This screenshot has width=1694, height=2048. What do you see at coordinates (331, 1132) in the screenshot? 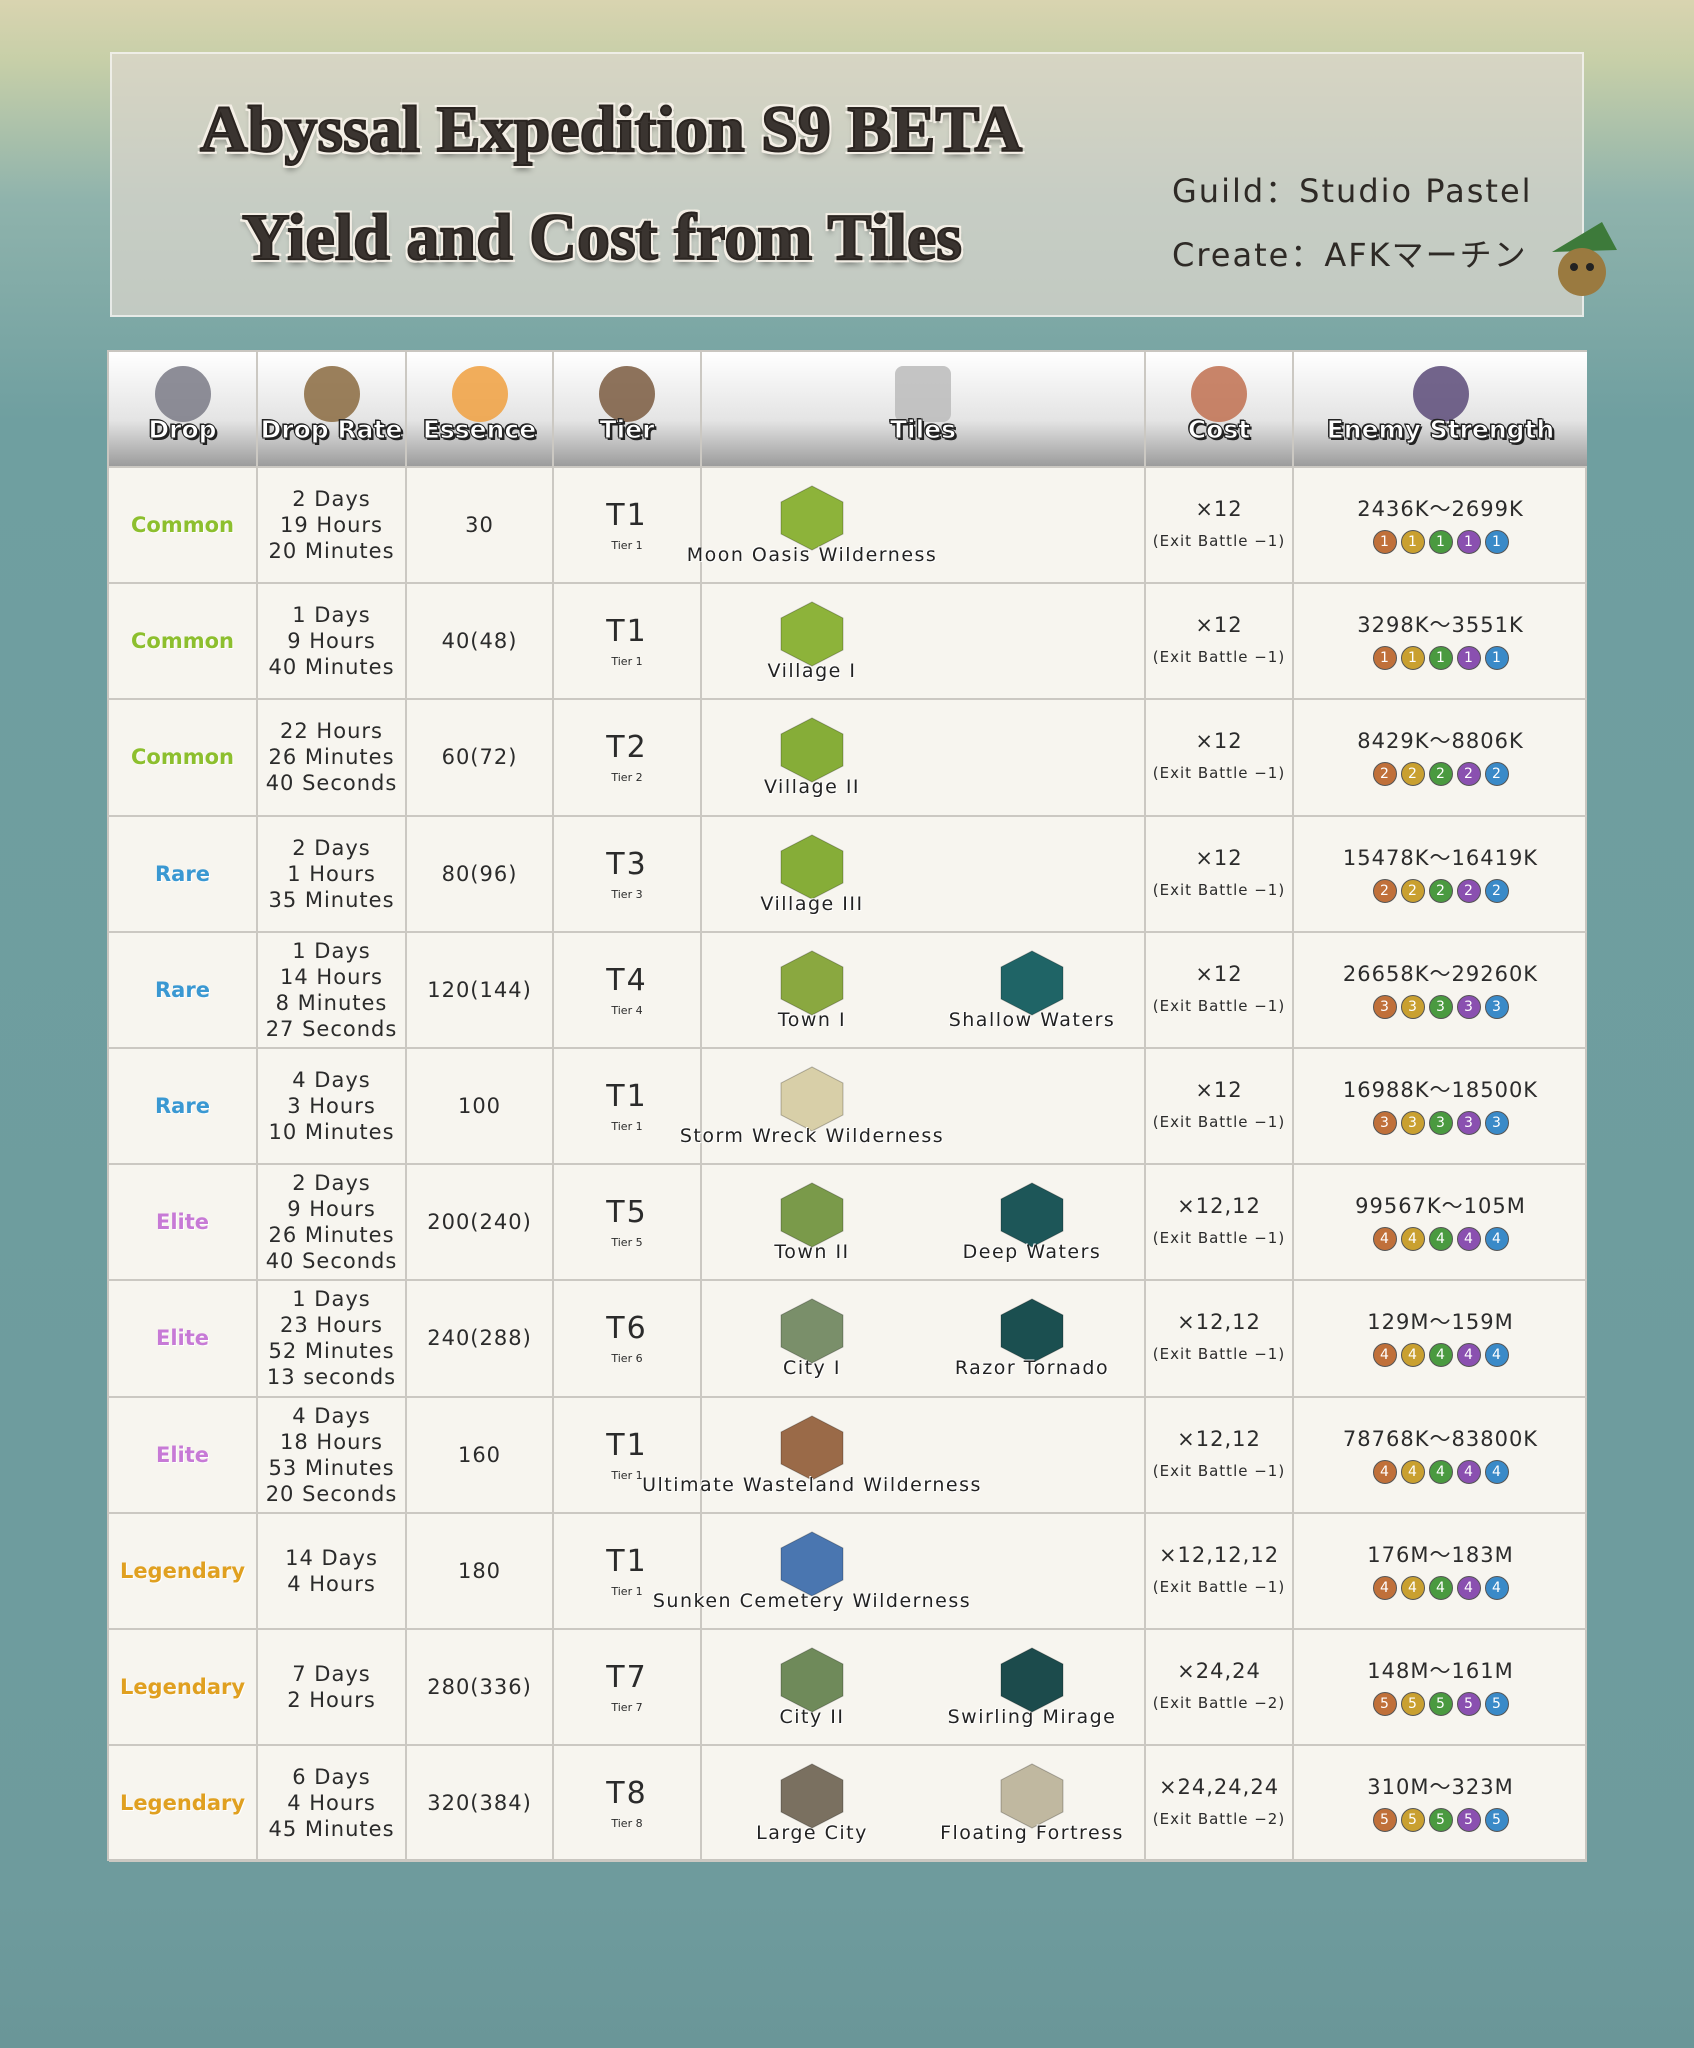
I see `drop-rate: 10 Minutes` at bounding box center [331, 1132].